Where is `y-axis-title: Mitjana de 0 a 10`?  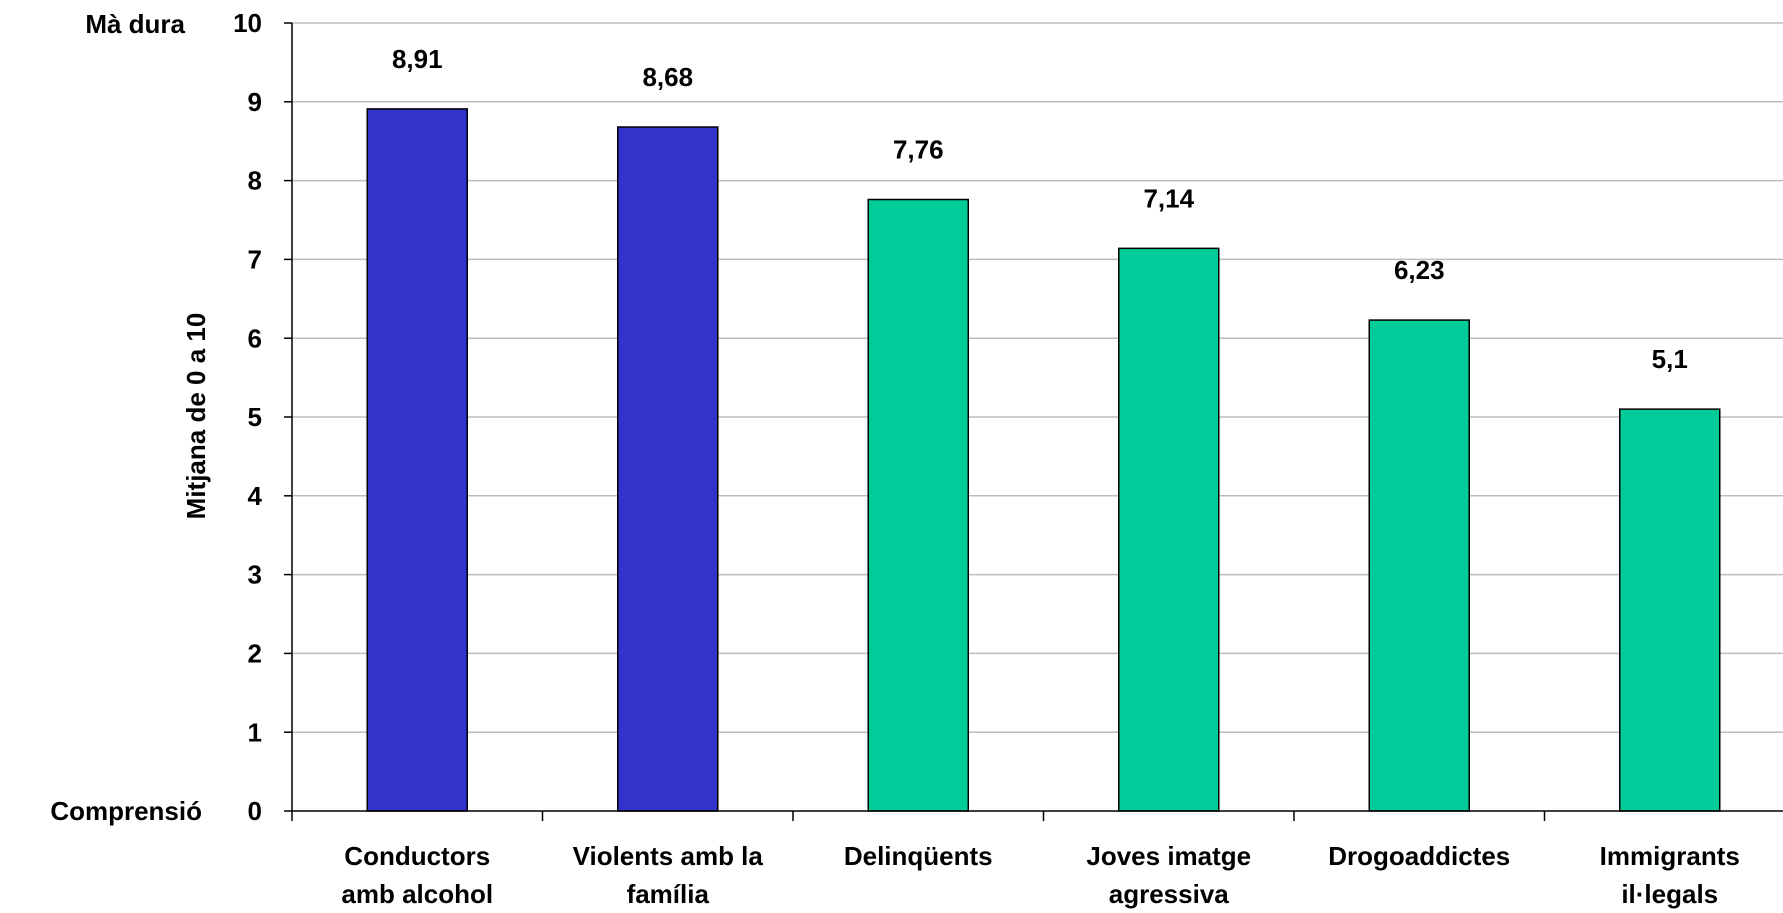 y-axis-title: Mitjana de 0 a 10 is located at coordinates (196, 416).